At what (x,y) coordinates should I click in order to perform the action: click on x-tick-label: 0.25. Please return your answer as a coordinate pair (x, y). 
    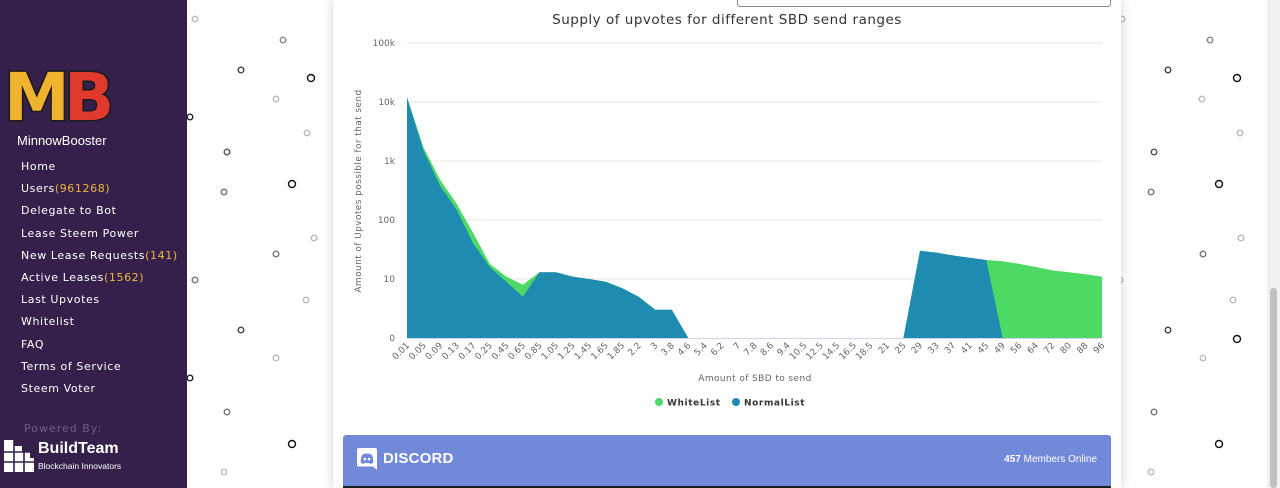
    Looking at the image, I should click on (484, 351).